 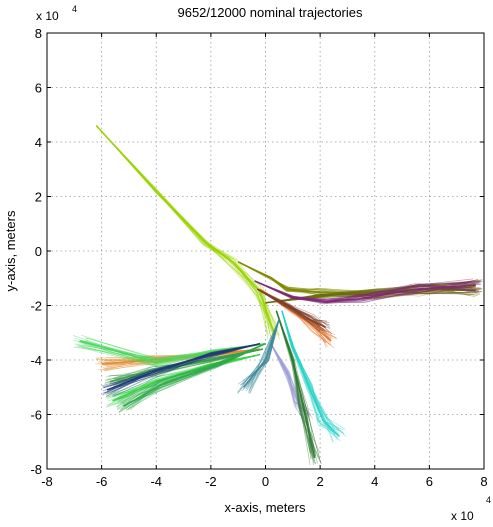 What do you see at coordinates (374, 481) in the screenshot?
I see `x-tick-label: 4` at bounding box center [374, 481].